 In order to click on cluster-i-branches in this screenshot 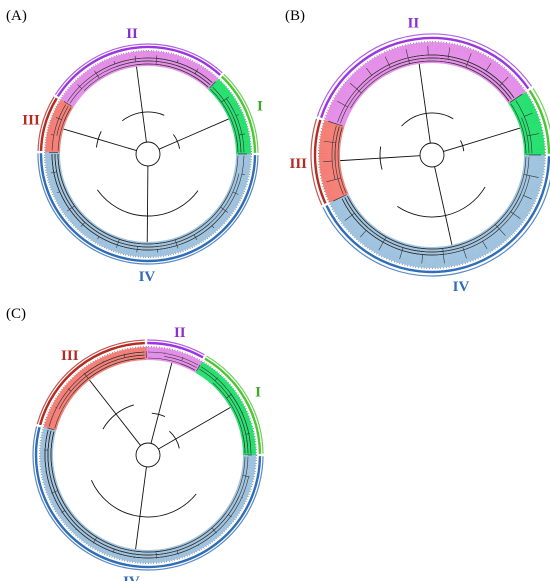, I will do `click(225, 410)`.